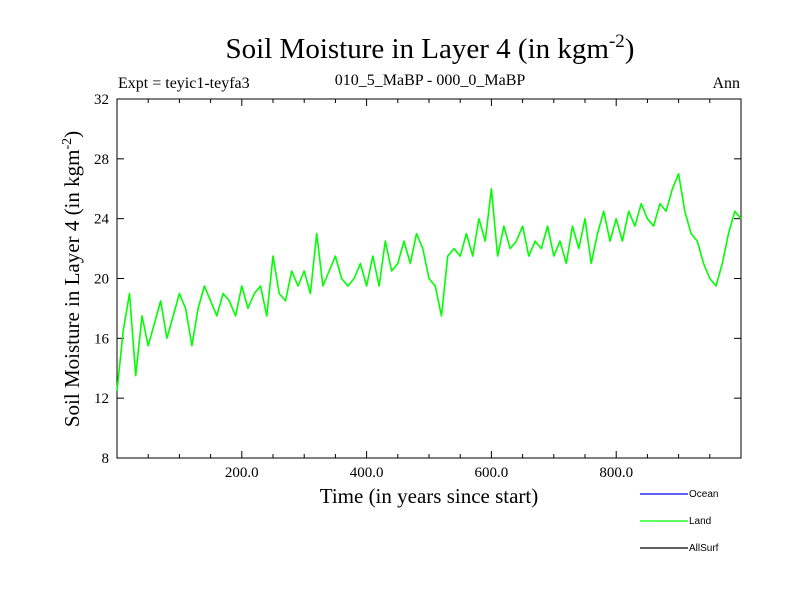 Image resolution: width=800 pixels, height=600 pixels. Describe the element at coordinates (101, 399) in the screenshot. I see `y-tick-label: 12` at that location.